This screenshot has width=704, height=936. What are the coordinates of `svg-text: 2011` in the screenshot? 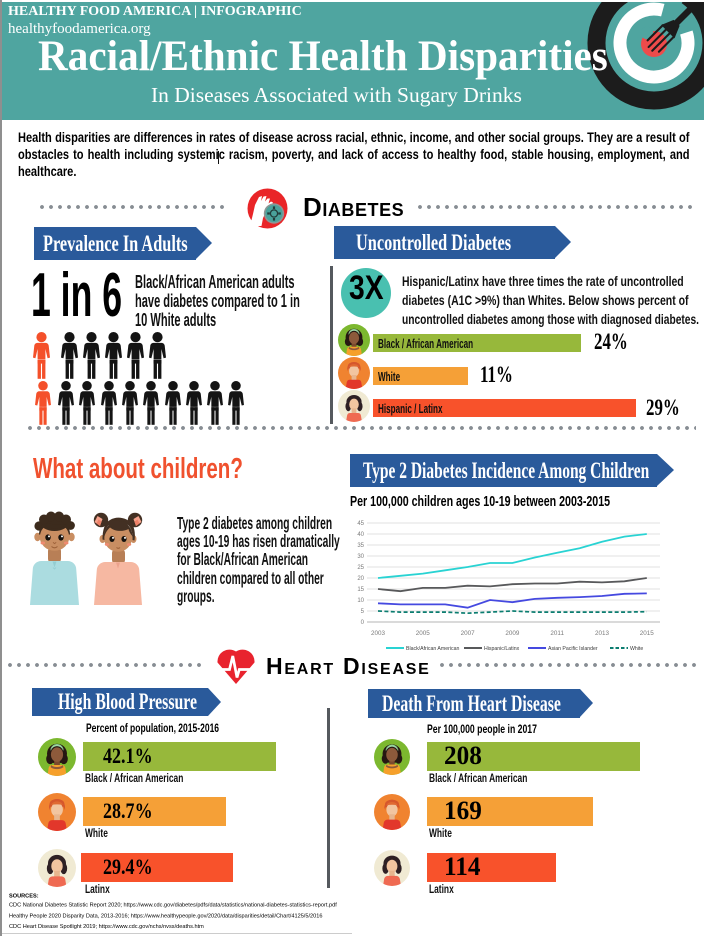 It's located at (557, 633).